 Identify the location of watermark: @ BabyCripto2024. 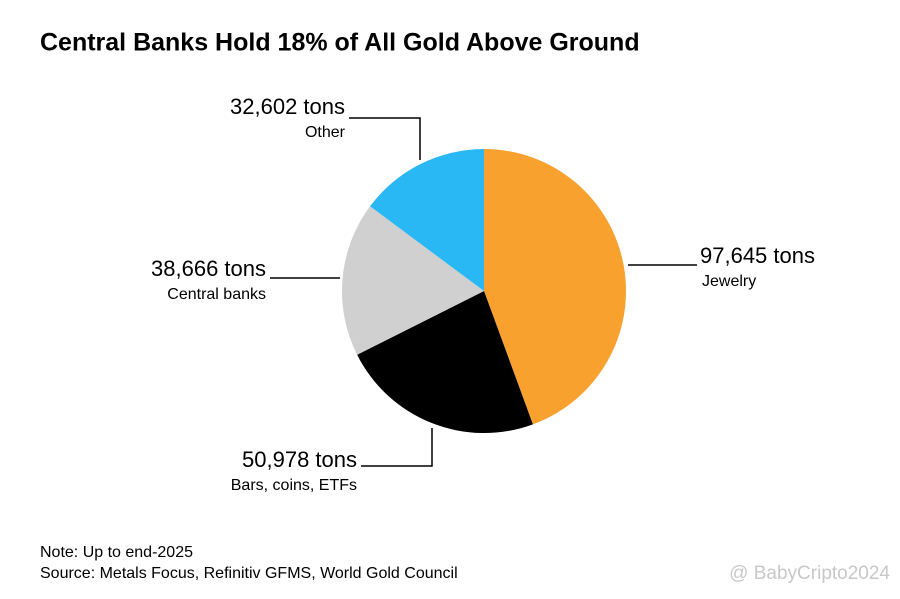
(809, 573).